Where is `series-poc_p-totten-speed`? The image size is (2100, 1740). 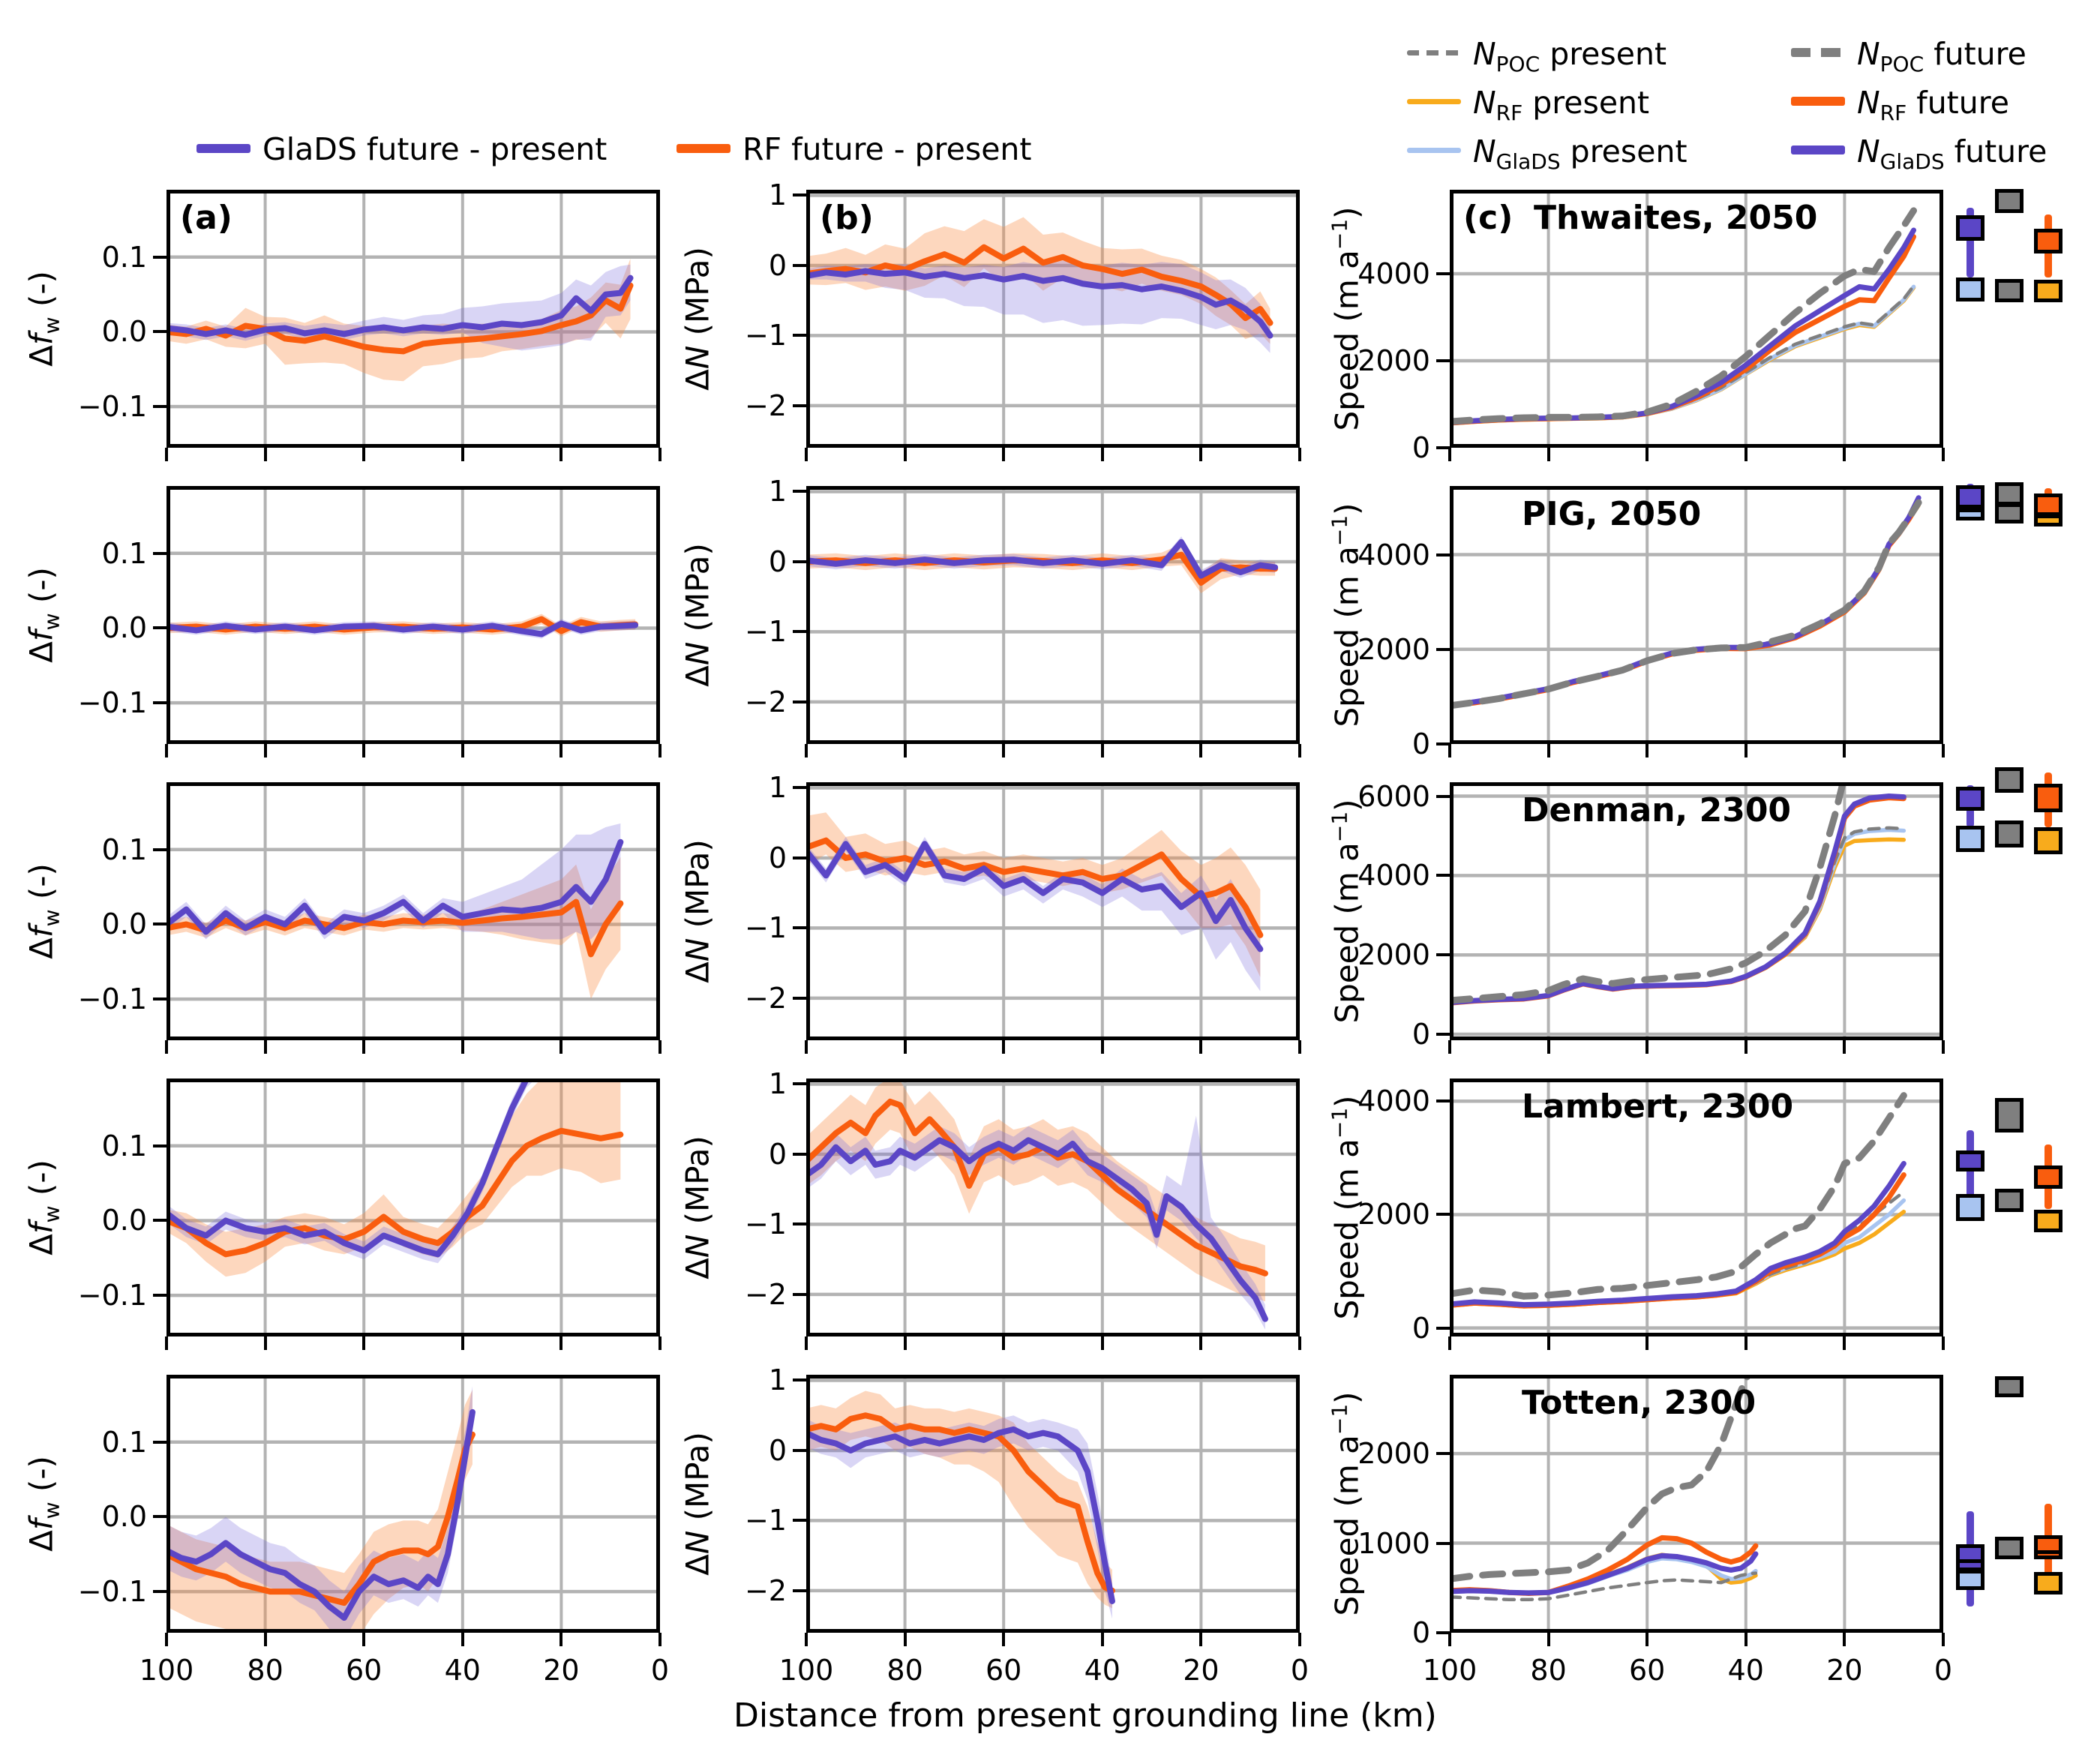
series-poc_p-totten-speed is located at coordinates (1604, 1586).